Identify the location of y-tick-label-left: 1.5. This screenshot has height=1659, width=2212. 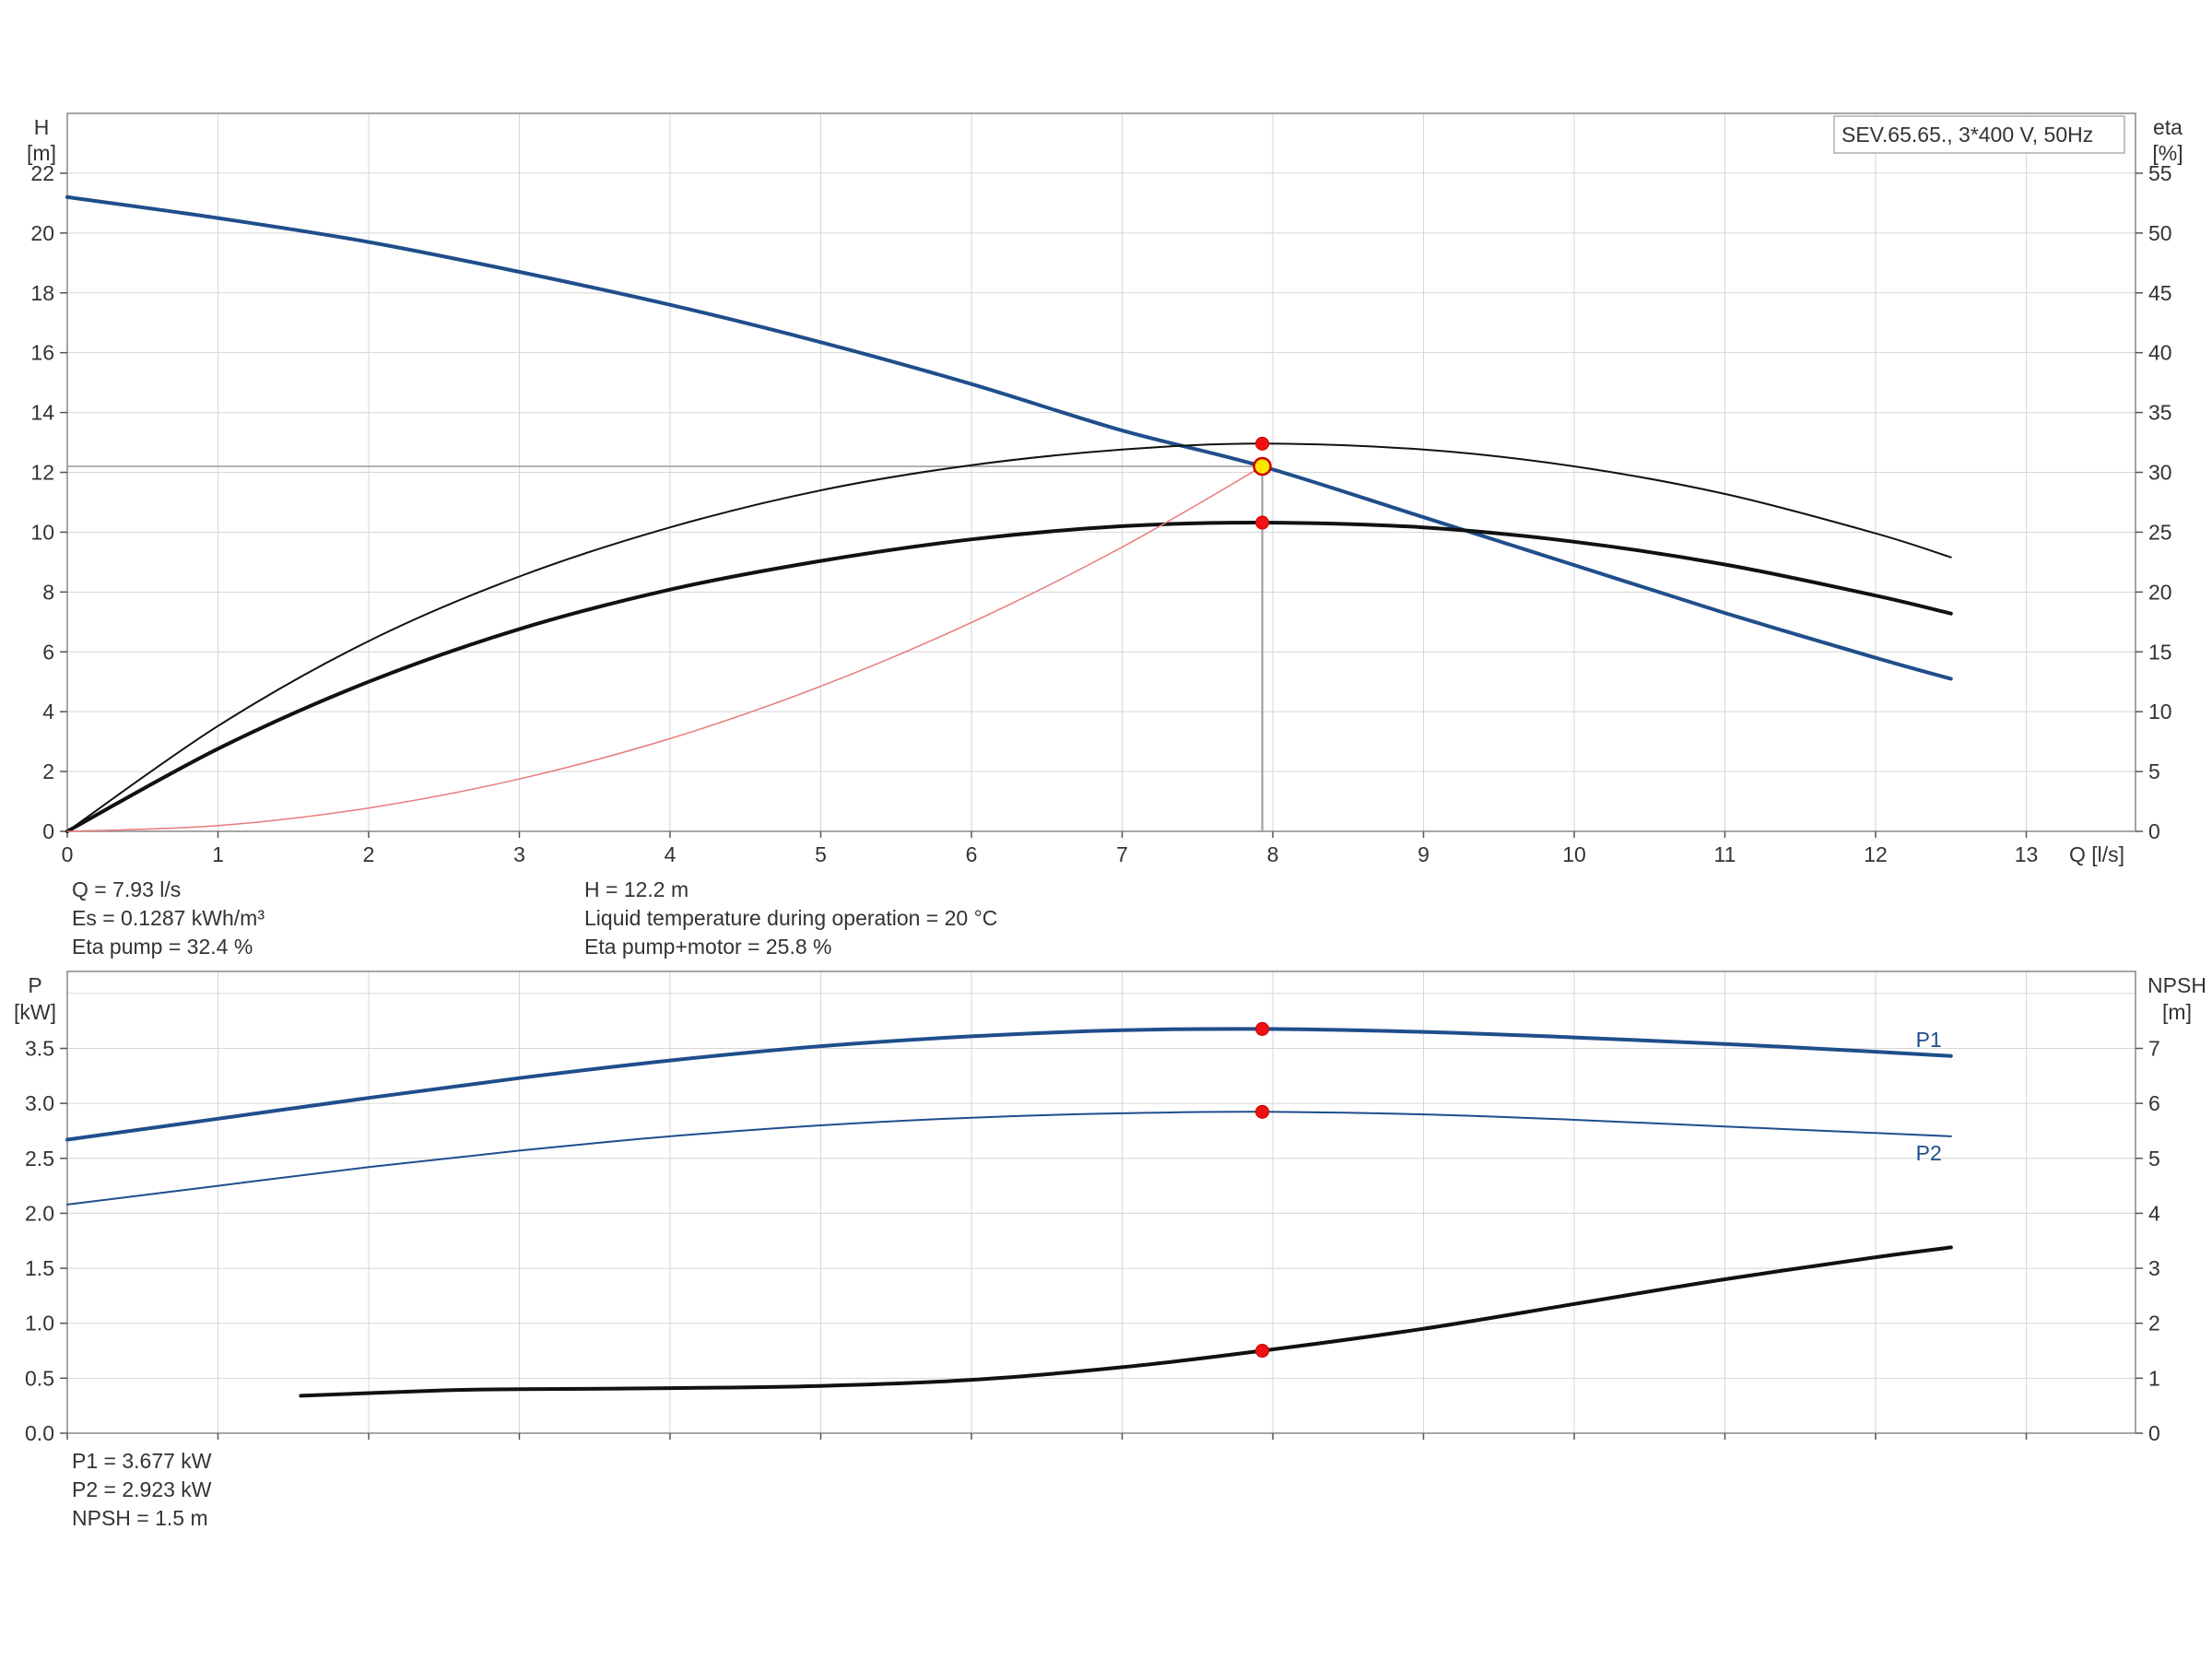
(39, 1268).